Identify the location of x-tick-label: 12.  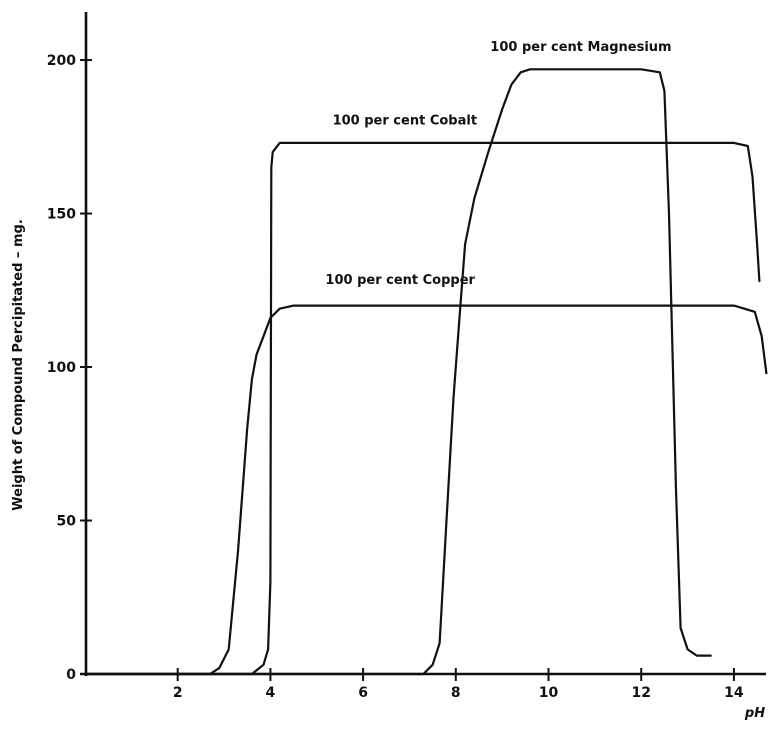
(640, 693).